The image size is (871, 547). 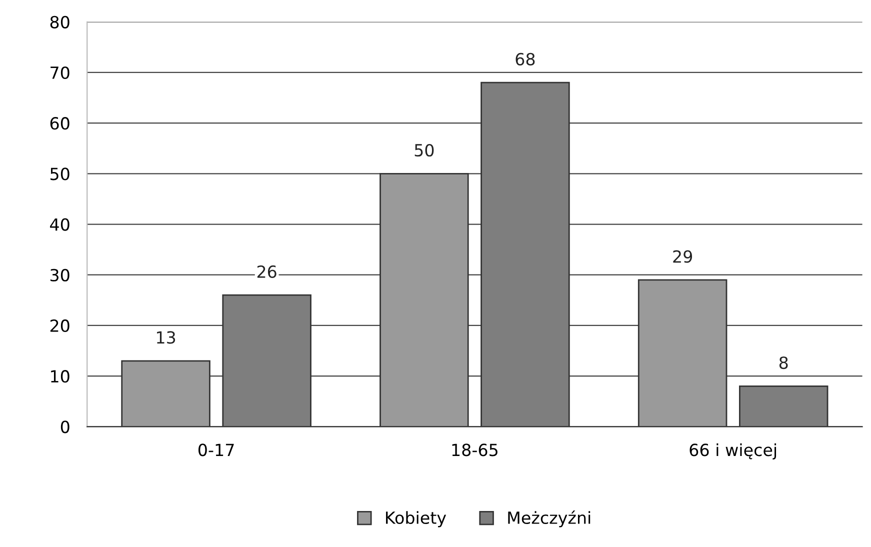 I want to click on y-tick-label: 40, so click(x=60, y=224).